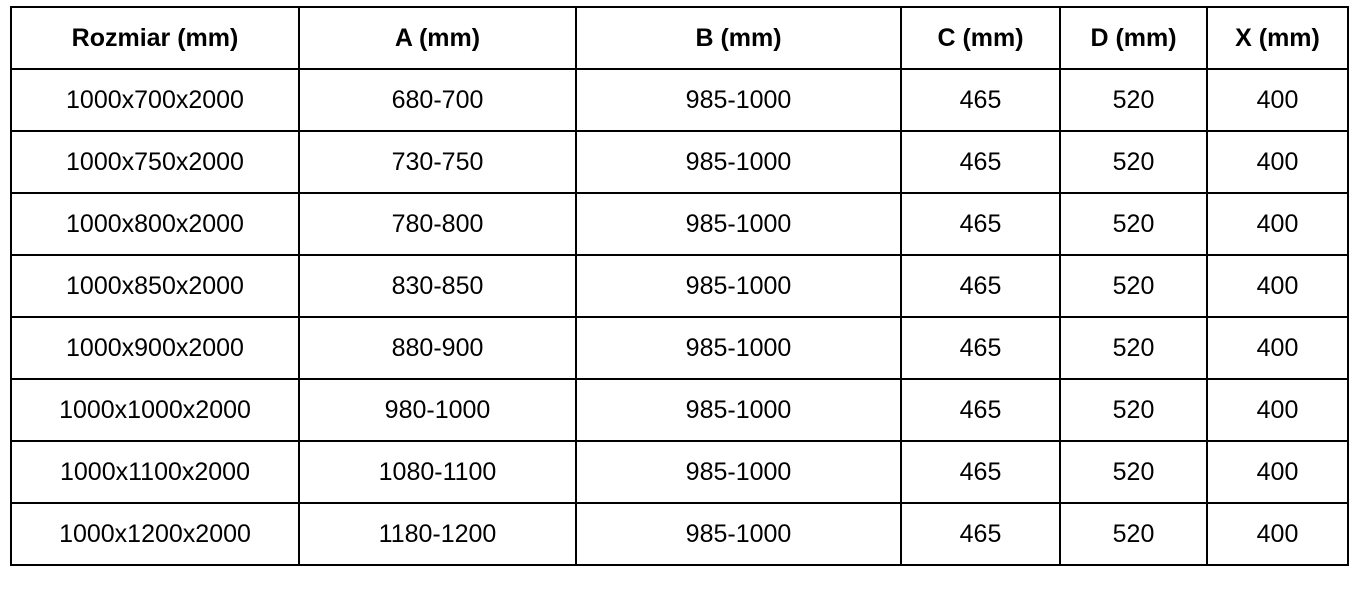  I want to click on cell-a: 1080-1100, so click(437, 472).